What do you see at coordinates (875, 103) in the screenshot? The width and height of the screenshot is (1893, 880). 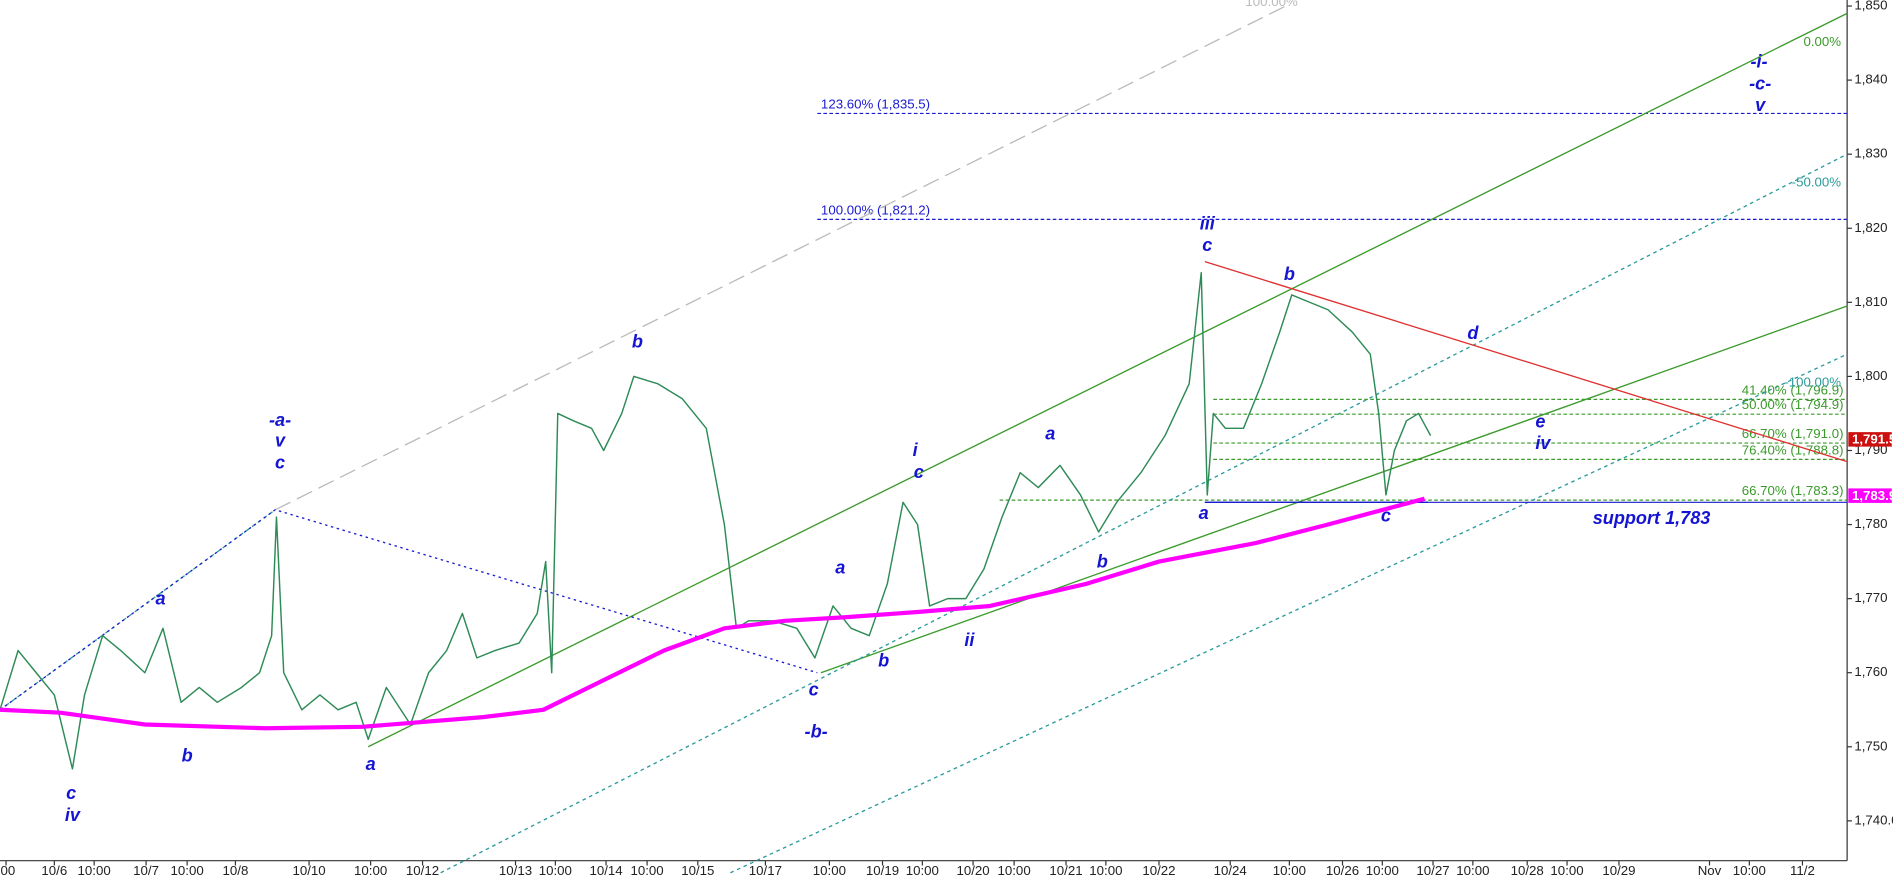 I see `fib-label: 123.60% (1,835.5)` at bounding box center [875, 103].